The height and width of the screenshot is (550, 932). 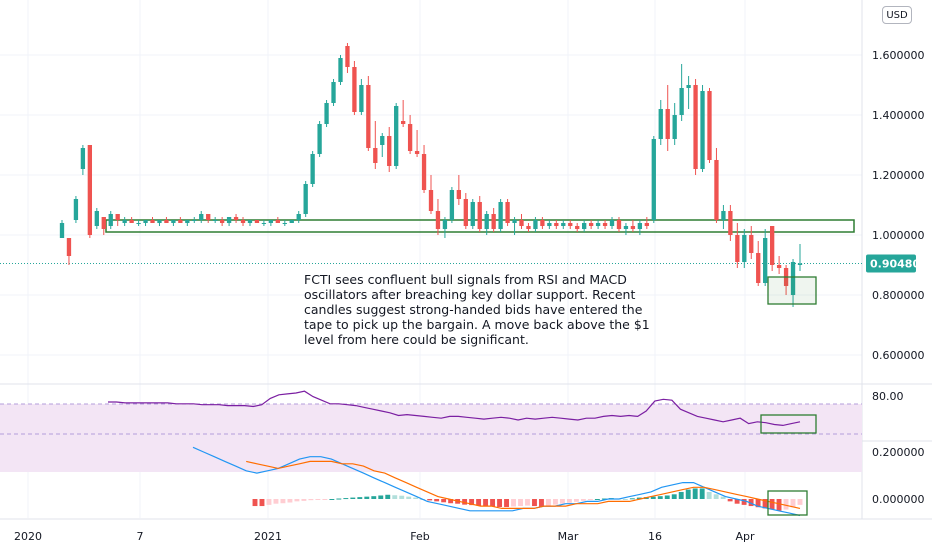 I want to click on price-tick-label: 1.600000, so click(x=898, y=55).